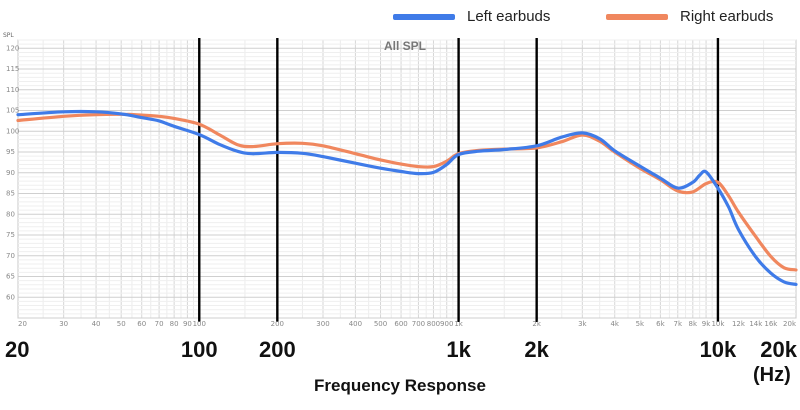 This screenshot has height=410, width=800. I want to click on x-minor-tick-label: 600, so click(400, 324).